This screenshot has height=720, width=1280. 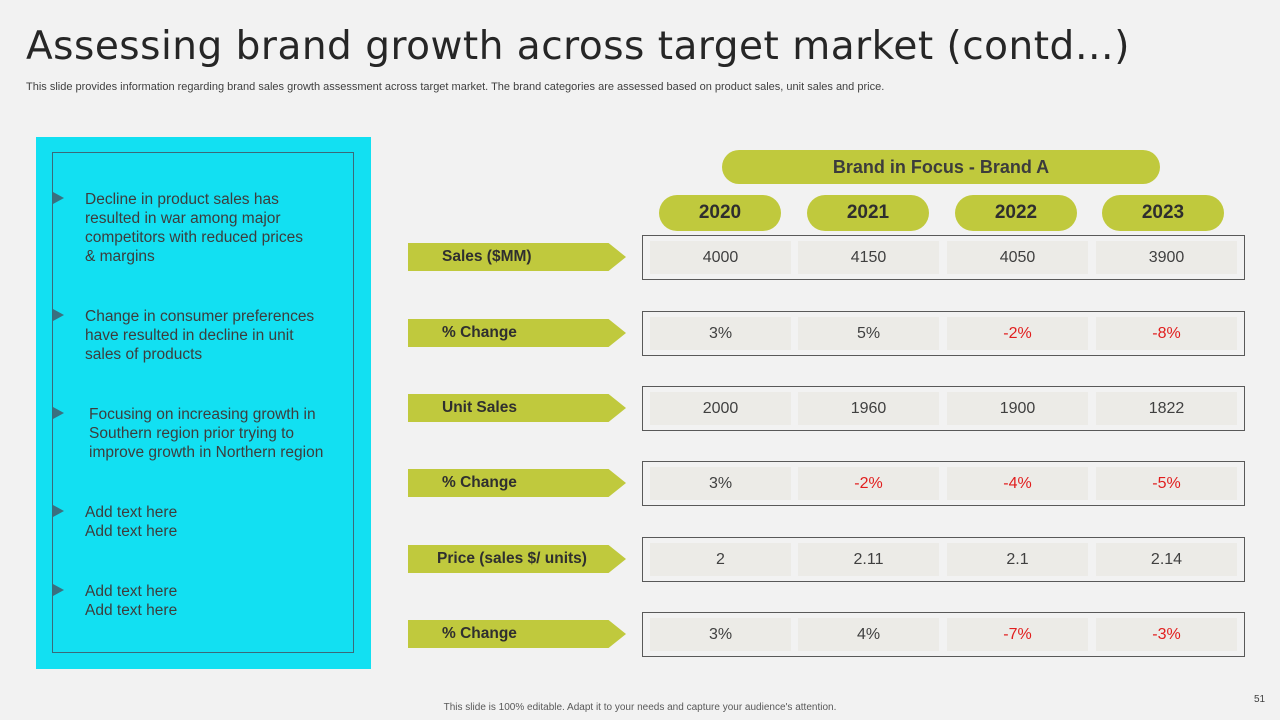 I want to click on table-cell: -5%, so click(x=1166, y=483).